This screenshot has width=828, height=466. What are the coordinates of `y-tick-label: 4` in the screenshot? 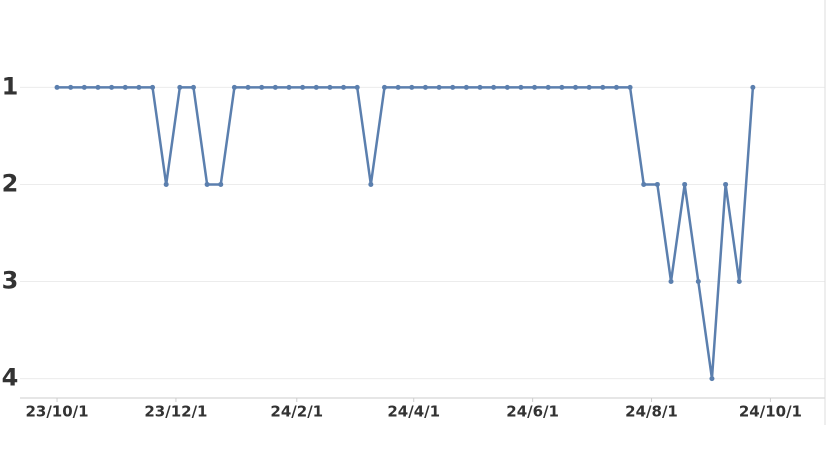 It's located at (10, 378).